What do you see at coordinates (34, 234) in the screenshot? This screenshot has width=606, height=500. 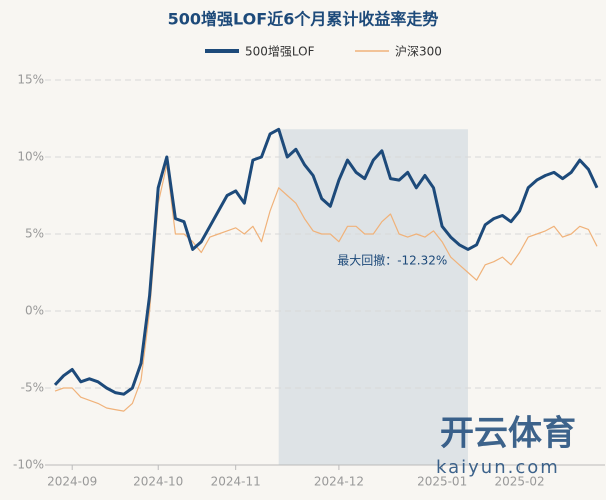 I see `y-tick-label: 5%` at bounding box center [34, 234].